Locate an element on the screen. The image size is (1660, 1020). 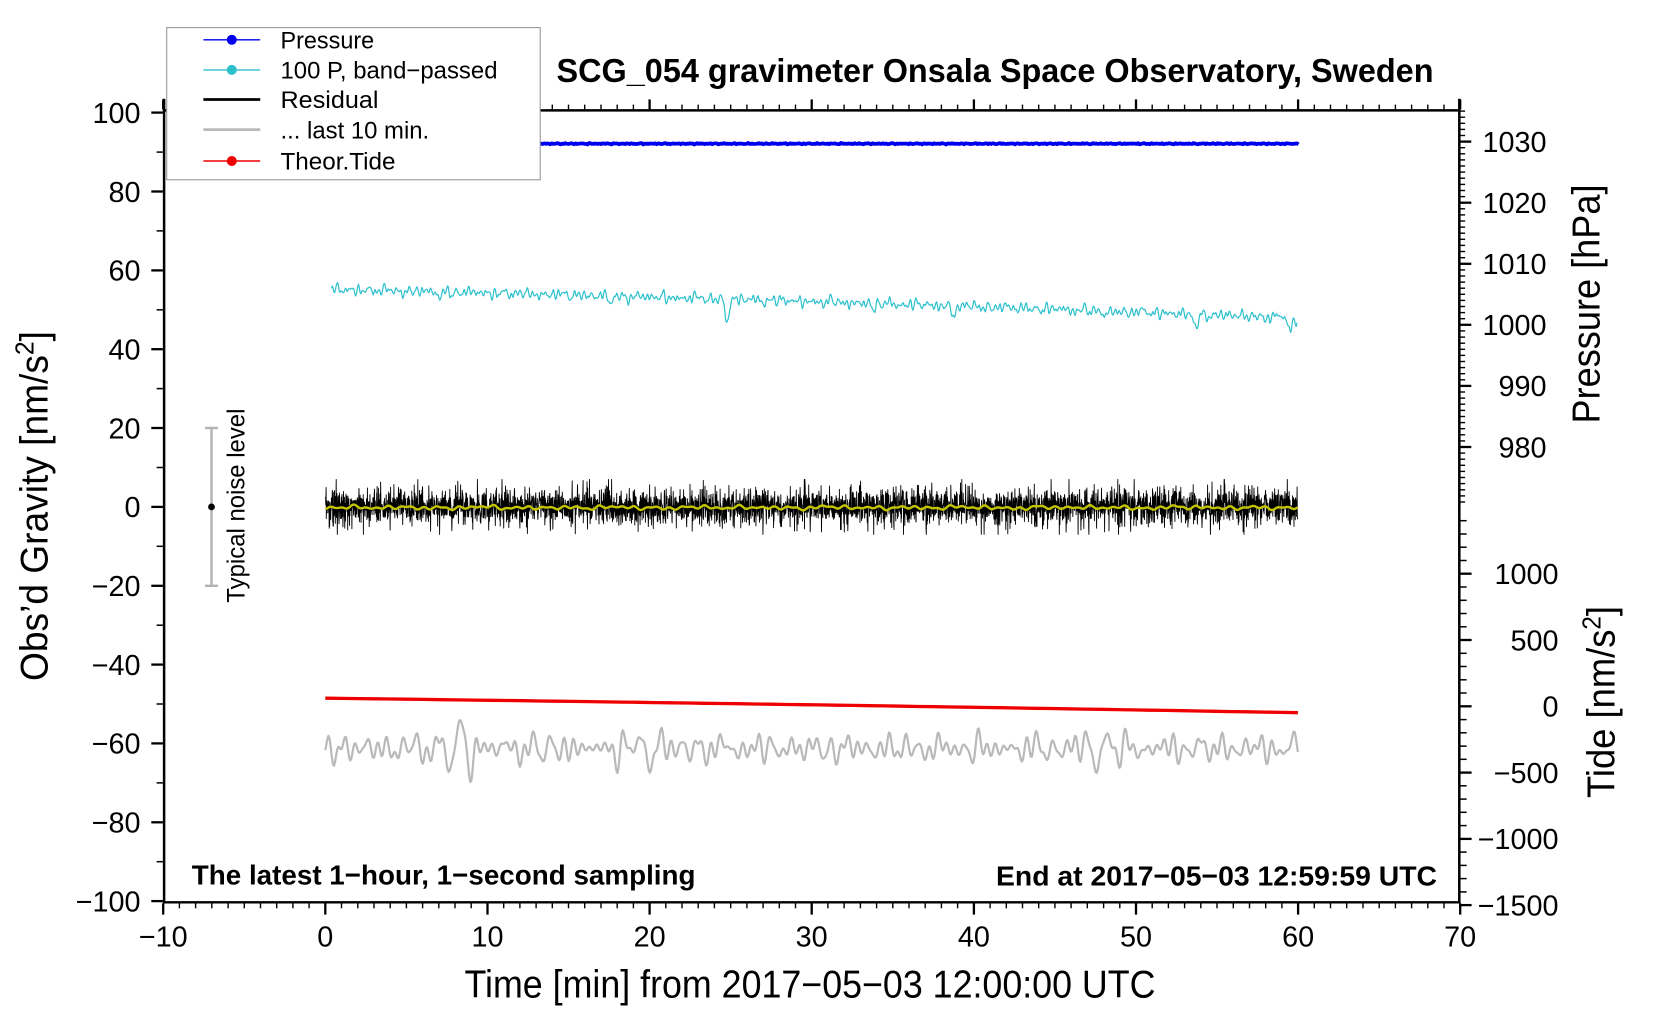
svg-text: 50 is located at coordinates (1136, 937).